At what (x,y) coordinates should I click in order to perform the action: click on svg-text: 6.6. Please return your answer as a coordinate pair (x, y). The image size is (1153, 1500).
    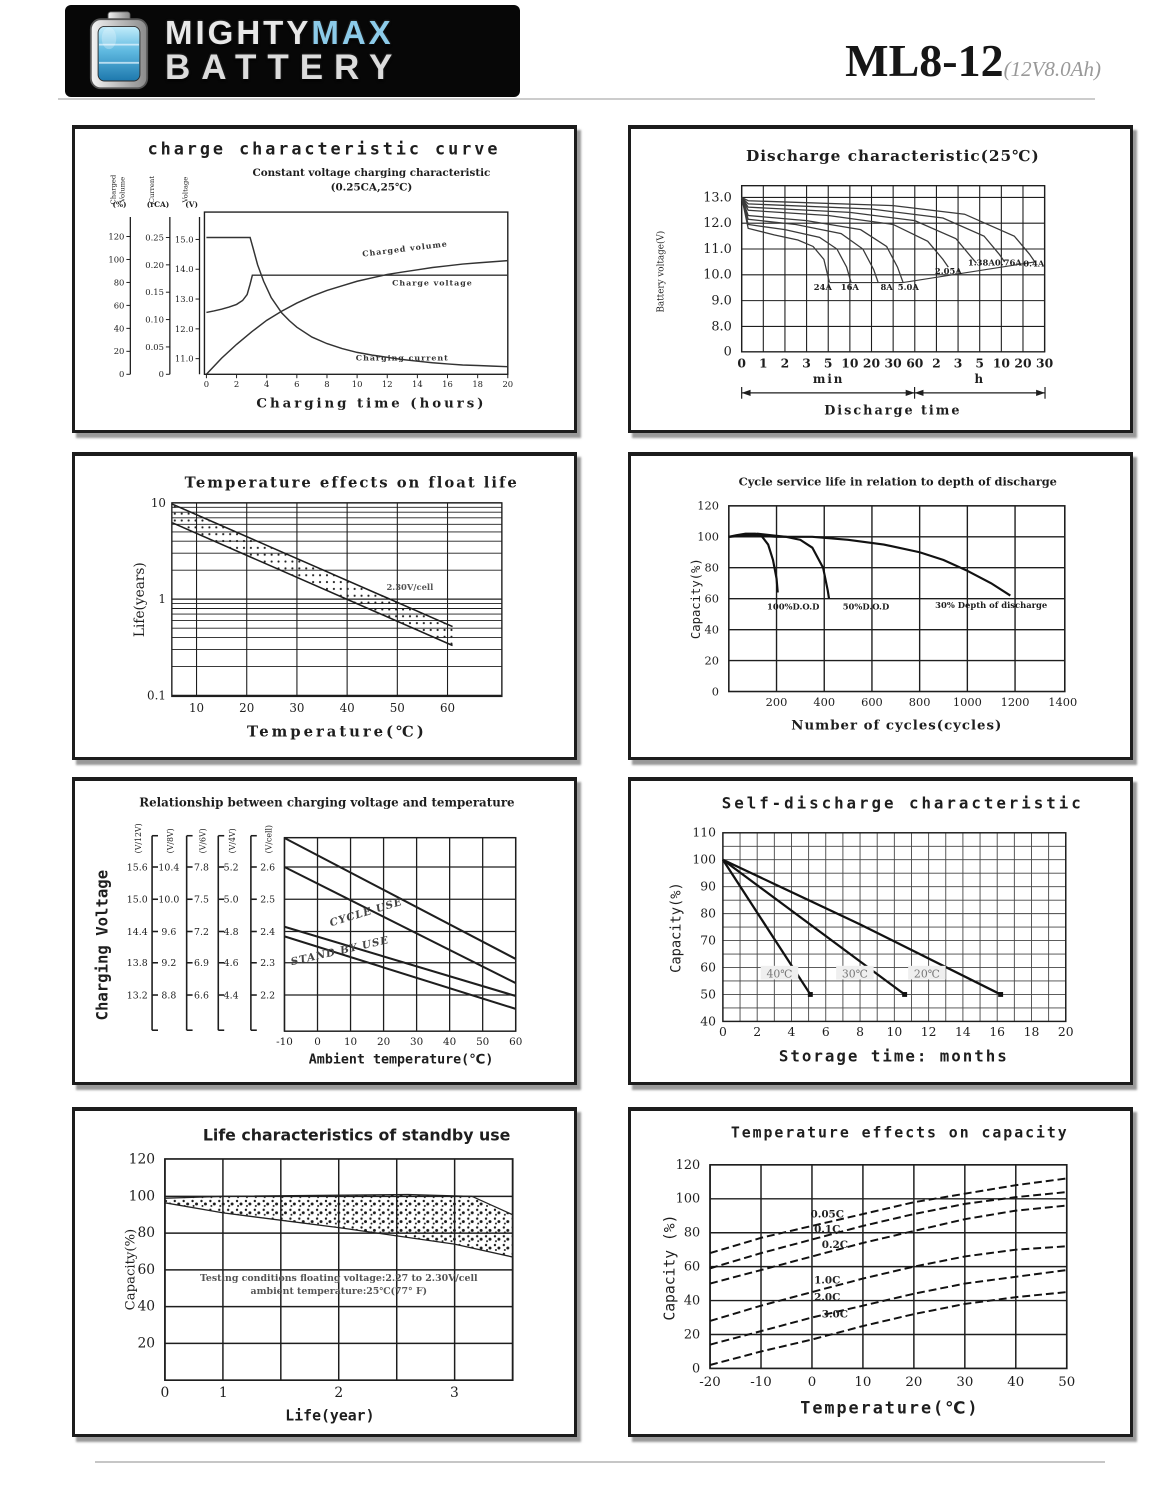
    Looking at the image, I should click on (201, 995).